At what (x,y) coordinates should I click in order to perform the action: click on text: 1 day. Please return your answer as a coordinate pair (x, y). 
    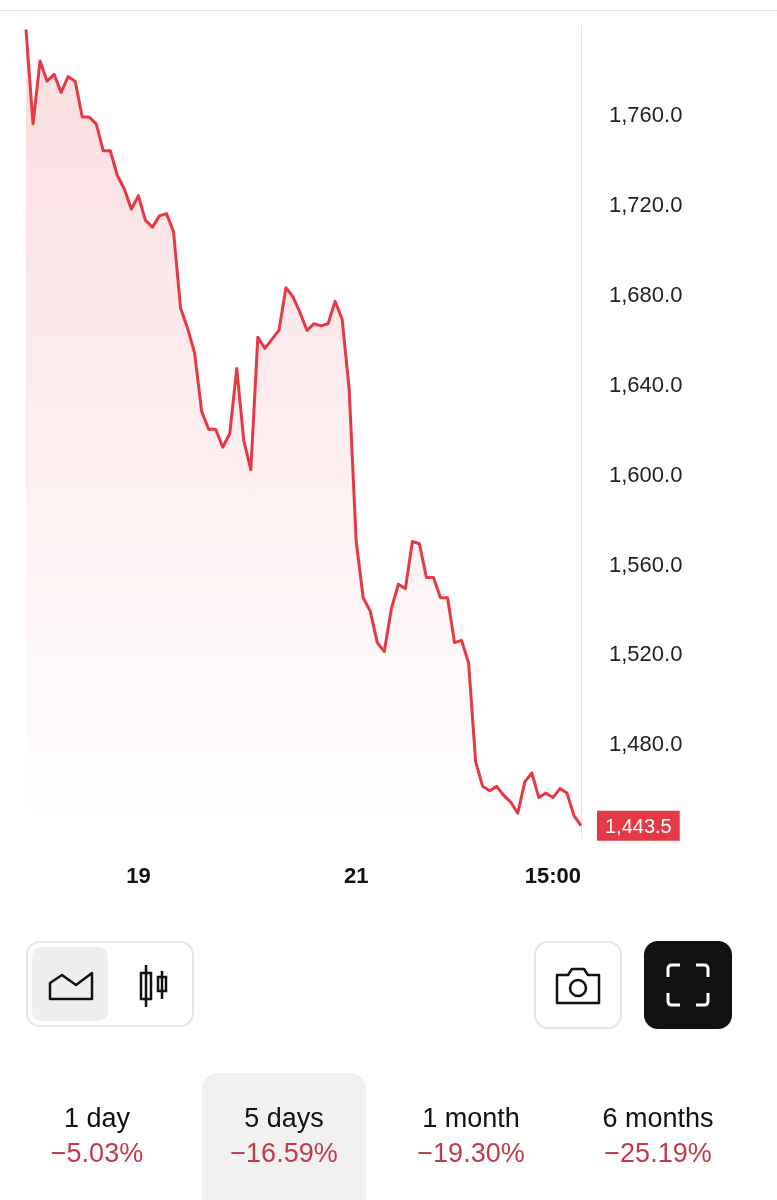
    Looking at the image, I should click on (97, 1118).